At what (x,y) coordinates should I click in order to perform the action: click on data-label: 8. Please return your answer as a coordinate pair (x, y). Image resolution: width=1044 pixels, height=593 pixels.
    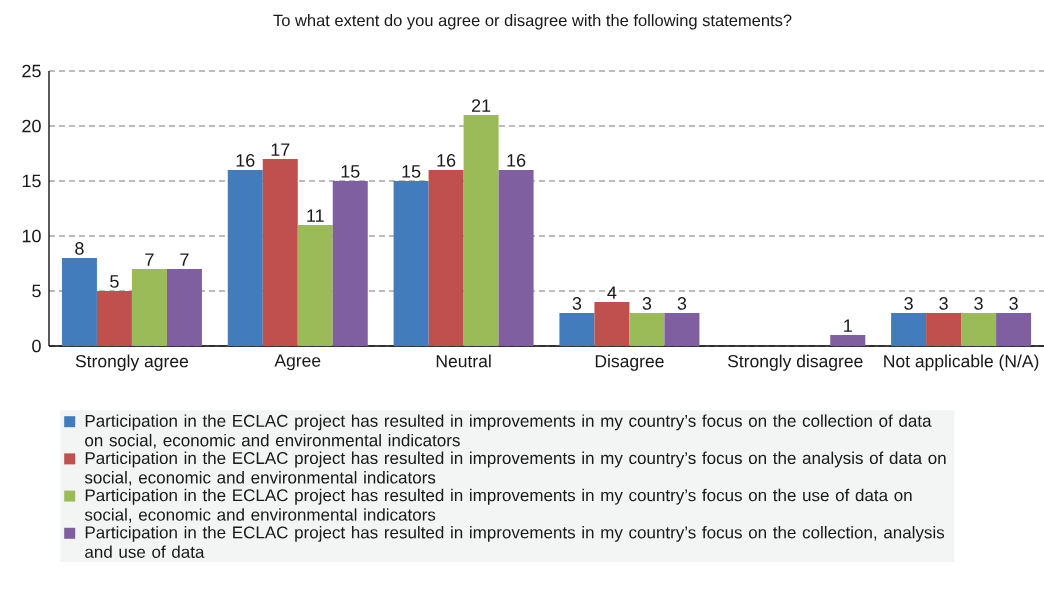
    Looking at the image, I should click on (79, 248).